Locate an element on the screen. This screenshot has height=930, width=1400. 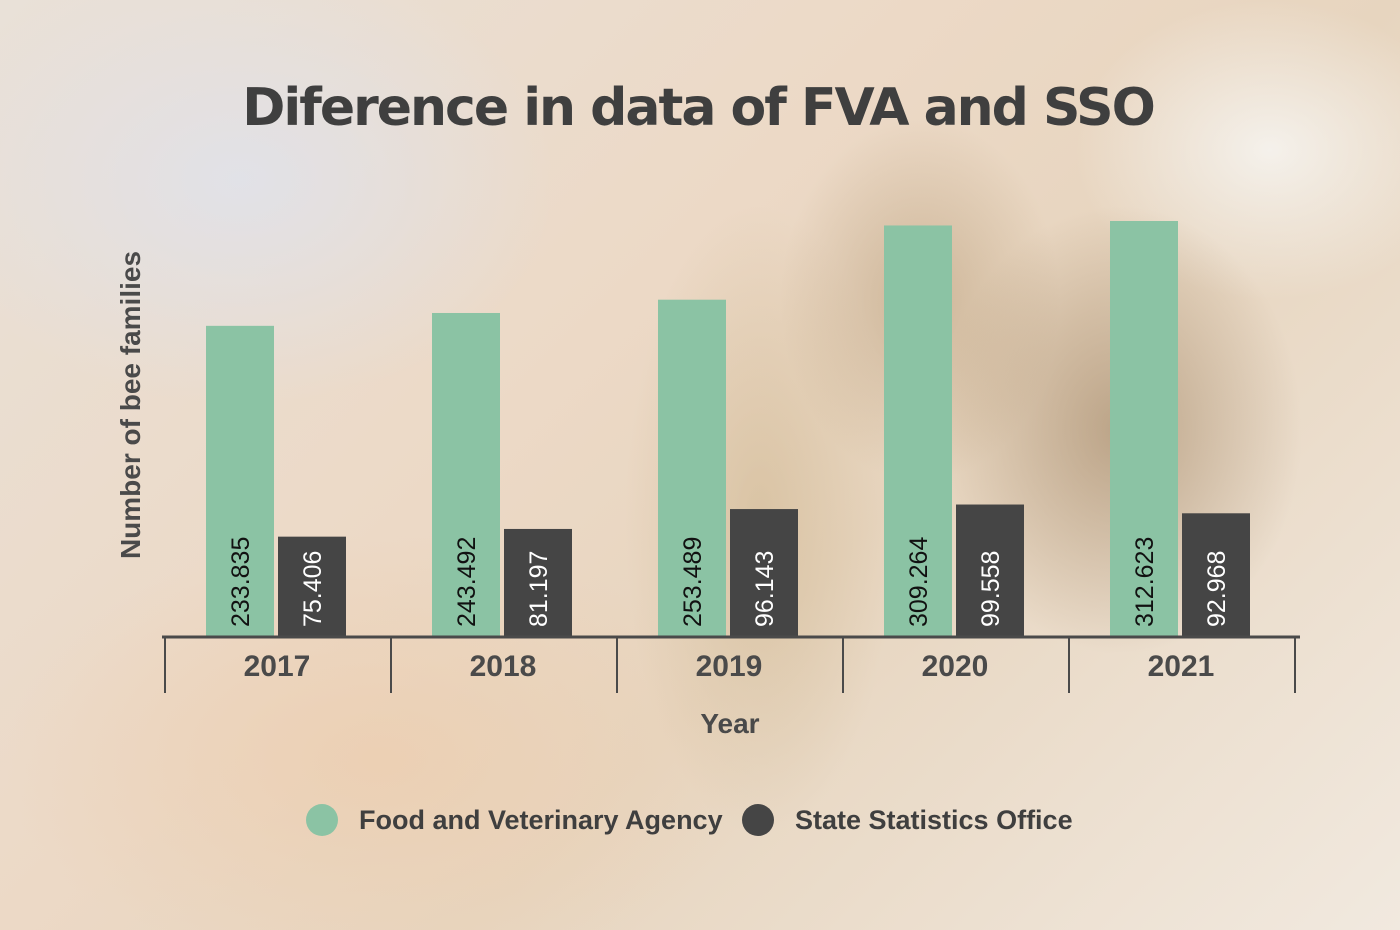
x-axis: 2017 2018 2019 2020 2021 is located at coordinates (731, 664).